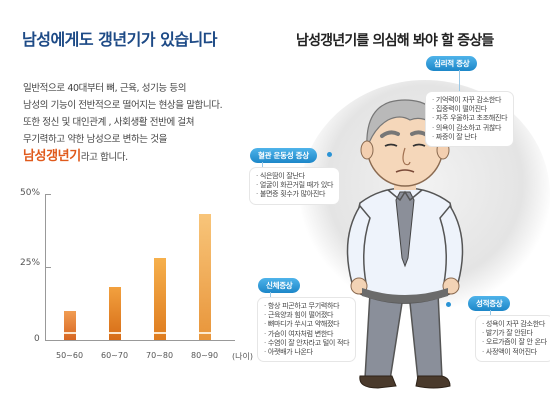 The image size is (550, 401). What do you see at coordinates (514, 333) in the screenshot?
I see `symptom-item: 발기가 잘 안된다` at bounding box center [514, 333].